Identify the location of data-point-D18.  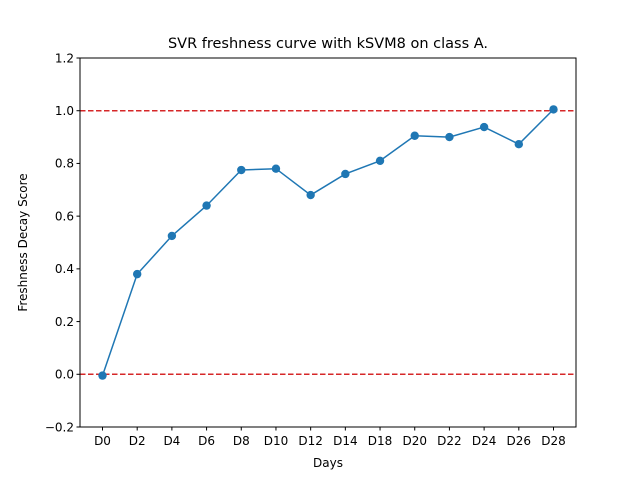
(380, 160).